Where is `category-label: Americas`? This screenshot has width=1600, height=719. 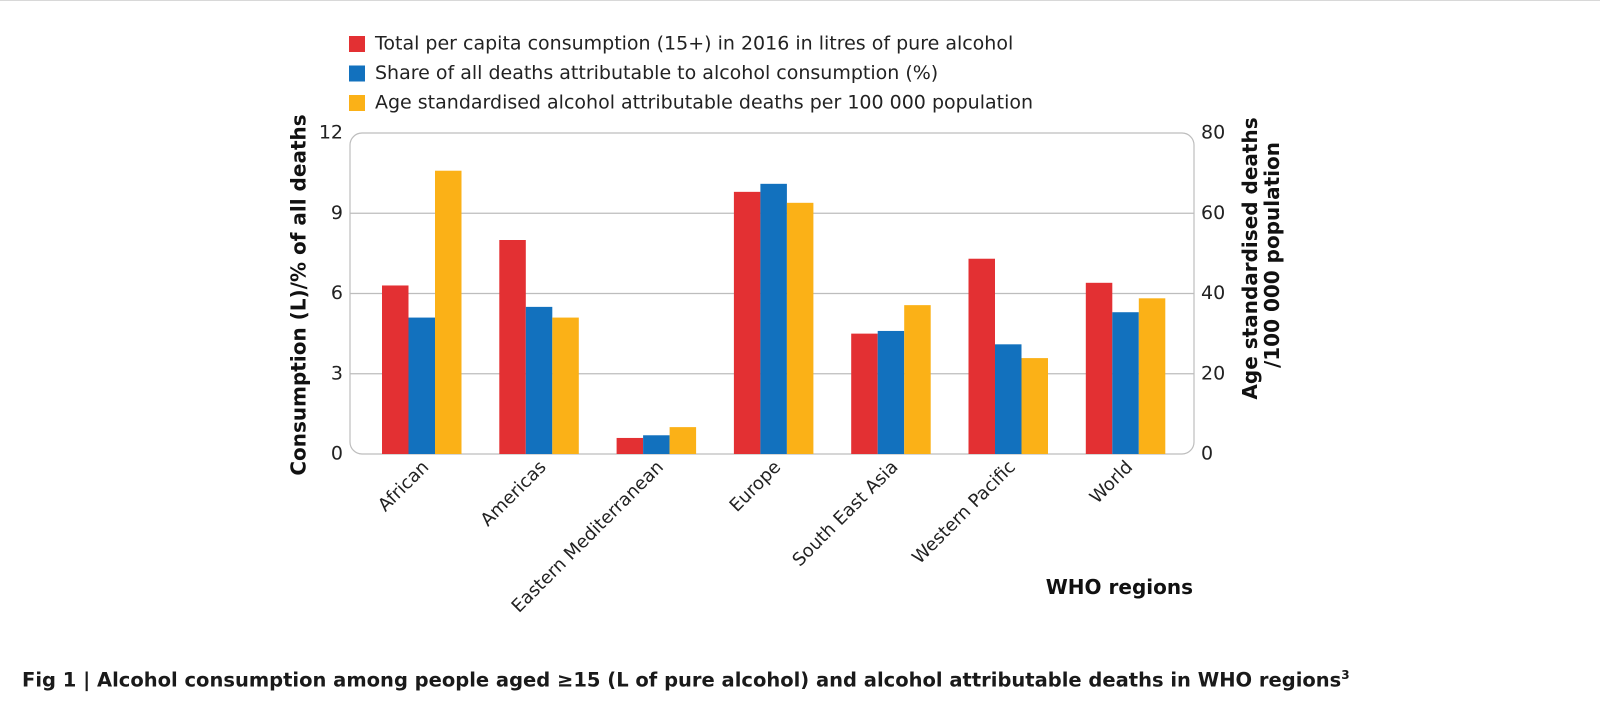 category-label: Americas is located at coordinates (514, 494).